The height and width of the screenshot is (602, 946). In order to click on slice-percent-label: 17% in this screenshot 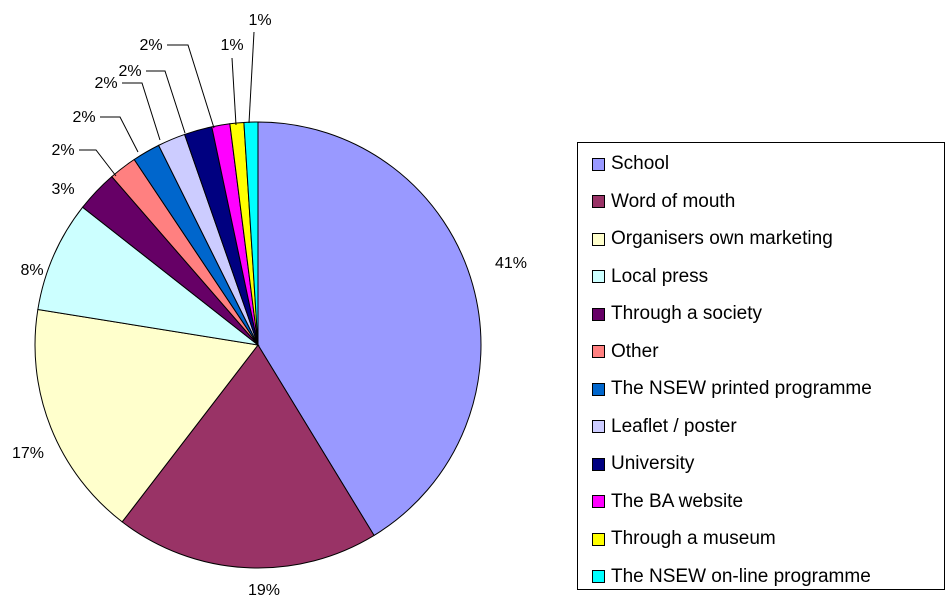, I will do `click(28, 453)`.